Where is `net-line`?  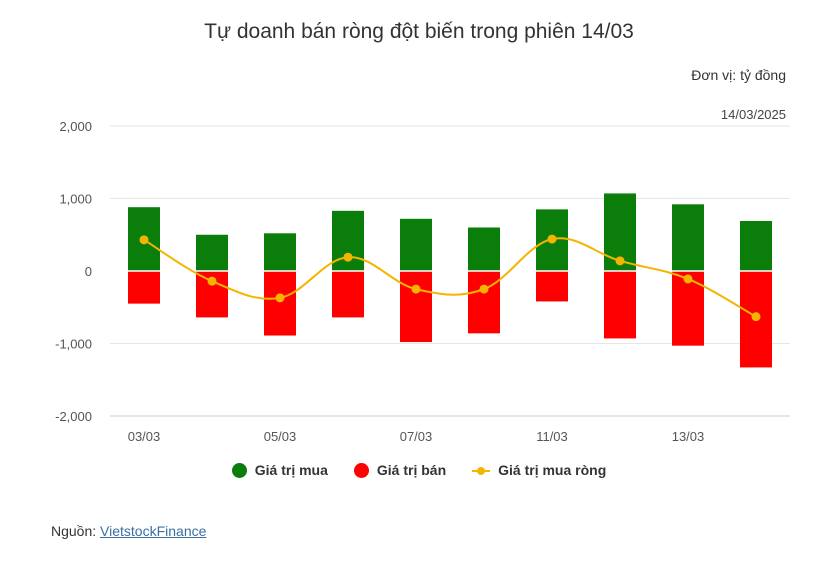
net-line is located at coordinates (450, 277).